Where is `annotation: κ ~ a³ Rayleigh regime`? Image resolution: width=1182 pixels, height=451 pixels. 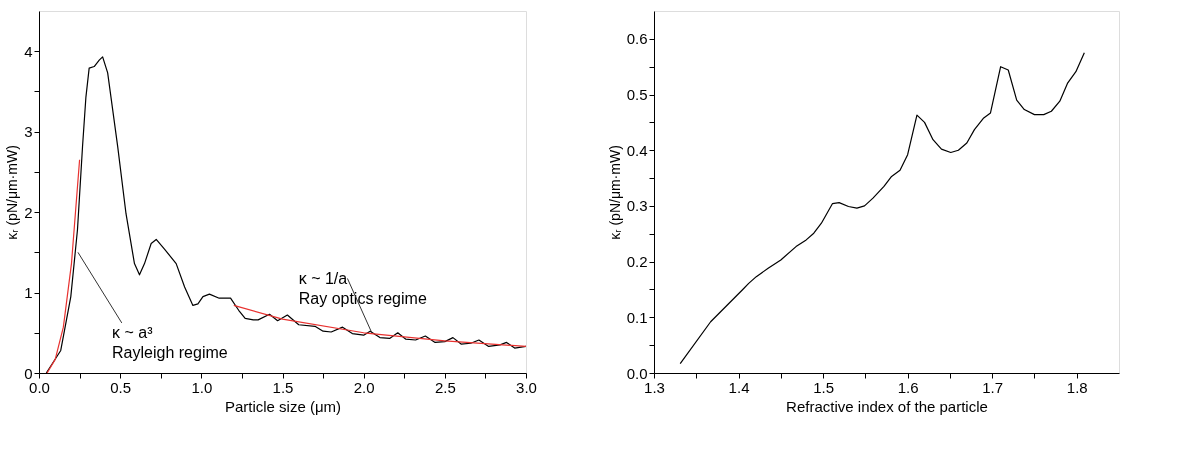
annotation: κ ~ a³ Rayleigh regime is located at coordinates (170, 342).